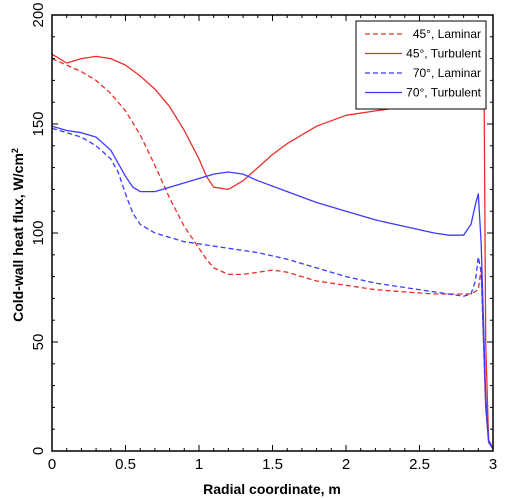 The width and height of the screenshot is (505, 498). Describe the element at coordinates (38, 123) in the screenshot. I see `y-tick-label: 150` at that location.